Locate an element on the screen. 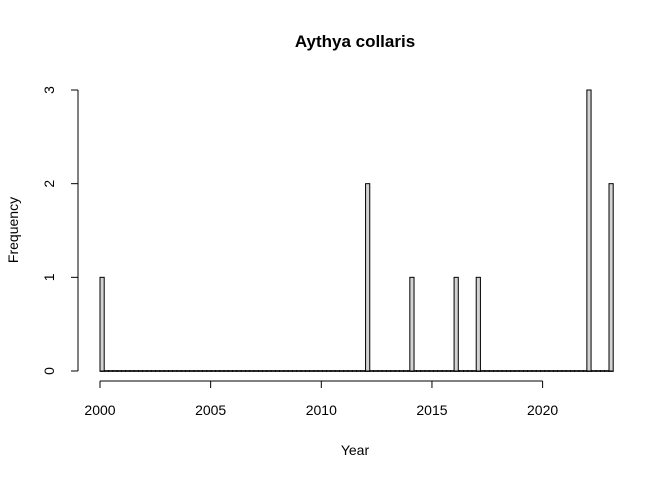  y-tick-label: 0 is located at coordinates (49, 371).